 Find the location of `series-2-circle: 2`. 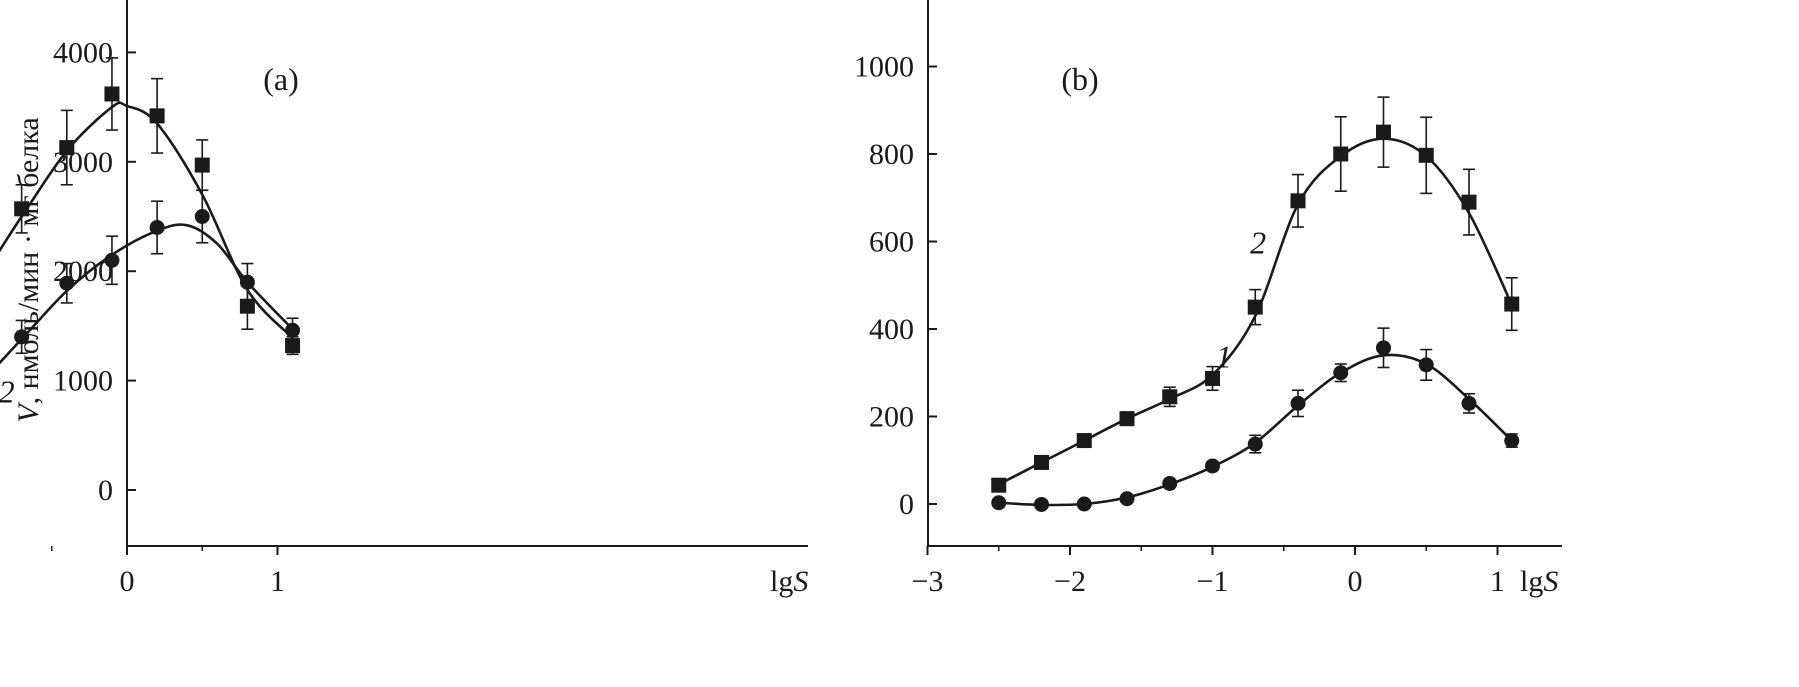

series-2-circle: 2 is located at coordinates (150, 299).